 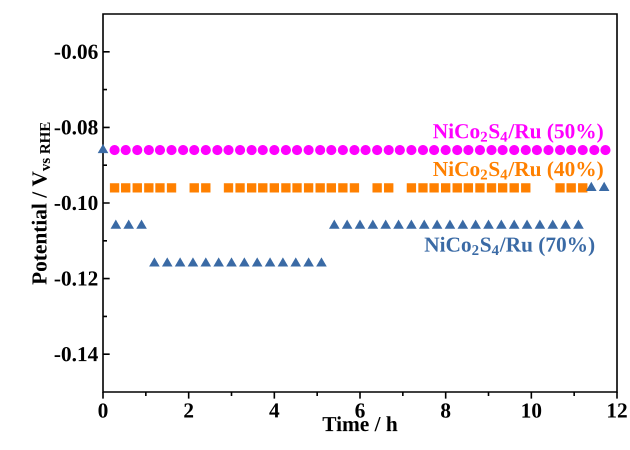 What do you see at coordinates (189, 410) in the screenshot?
I see `x-tick-label: 2` at bounding box center [189, 410].